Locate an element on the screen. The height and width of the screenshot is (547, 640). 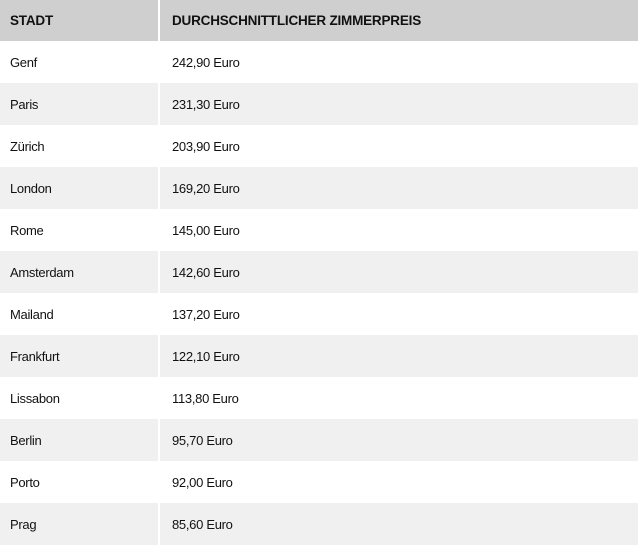
table-row: London 169,20 Euro is located at coordinates (319, 188).